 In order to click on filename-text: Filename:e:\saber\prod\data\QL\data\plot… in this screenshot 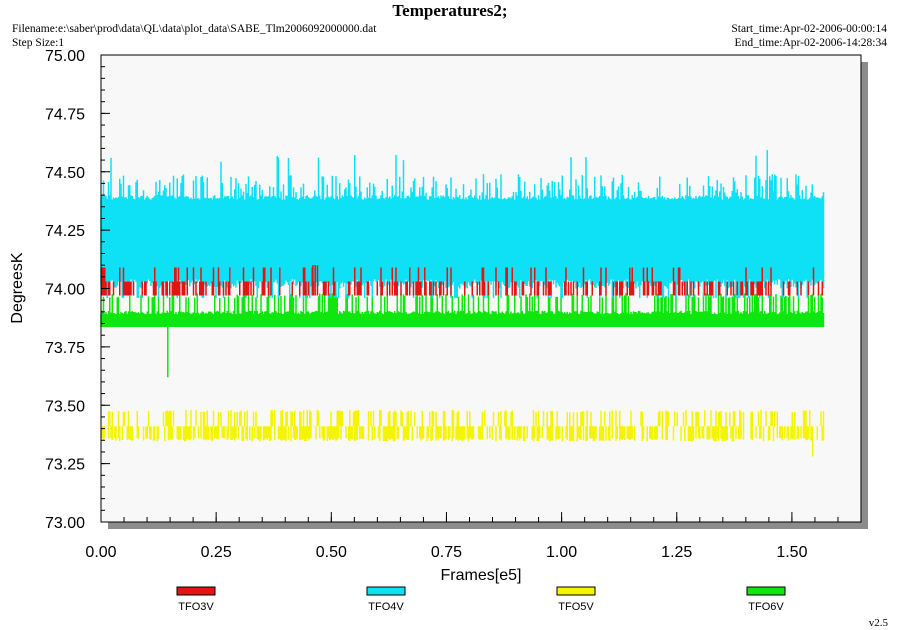, I will do `click(194, 29)`.